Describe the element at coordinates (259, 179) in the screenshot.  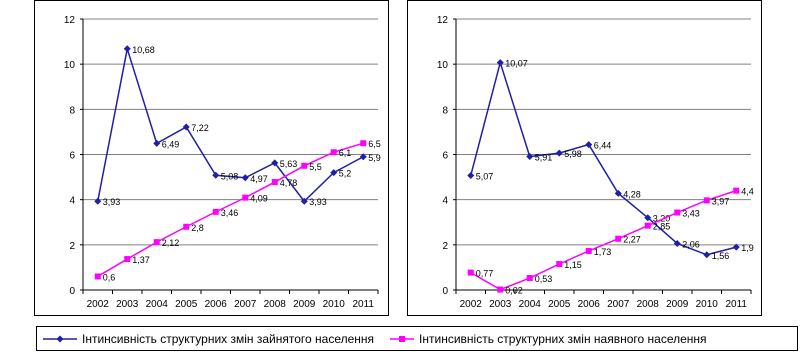
I see `left-series-1-data-label: 4,97` at that location.